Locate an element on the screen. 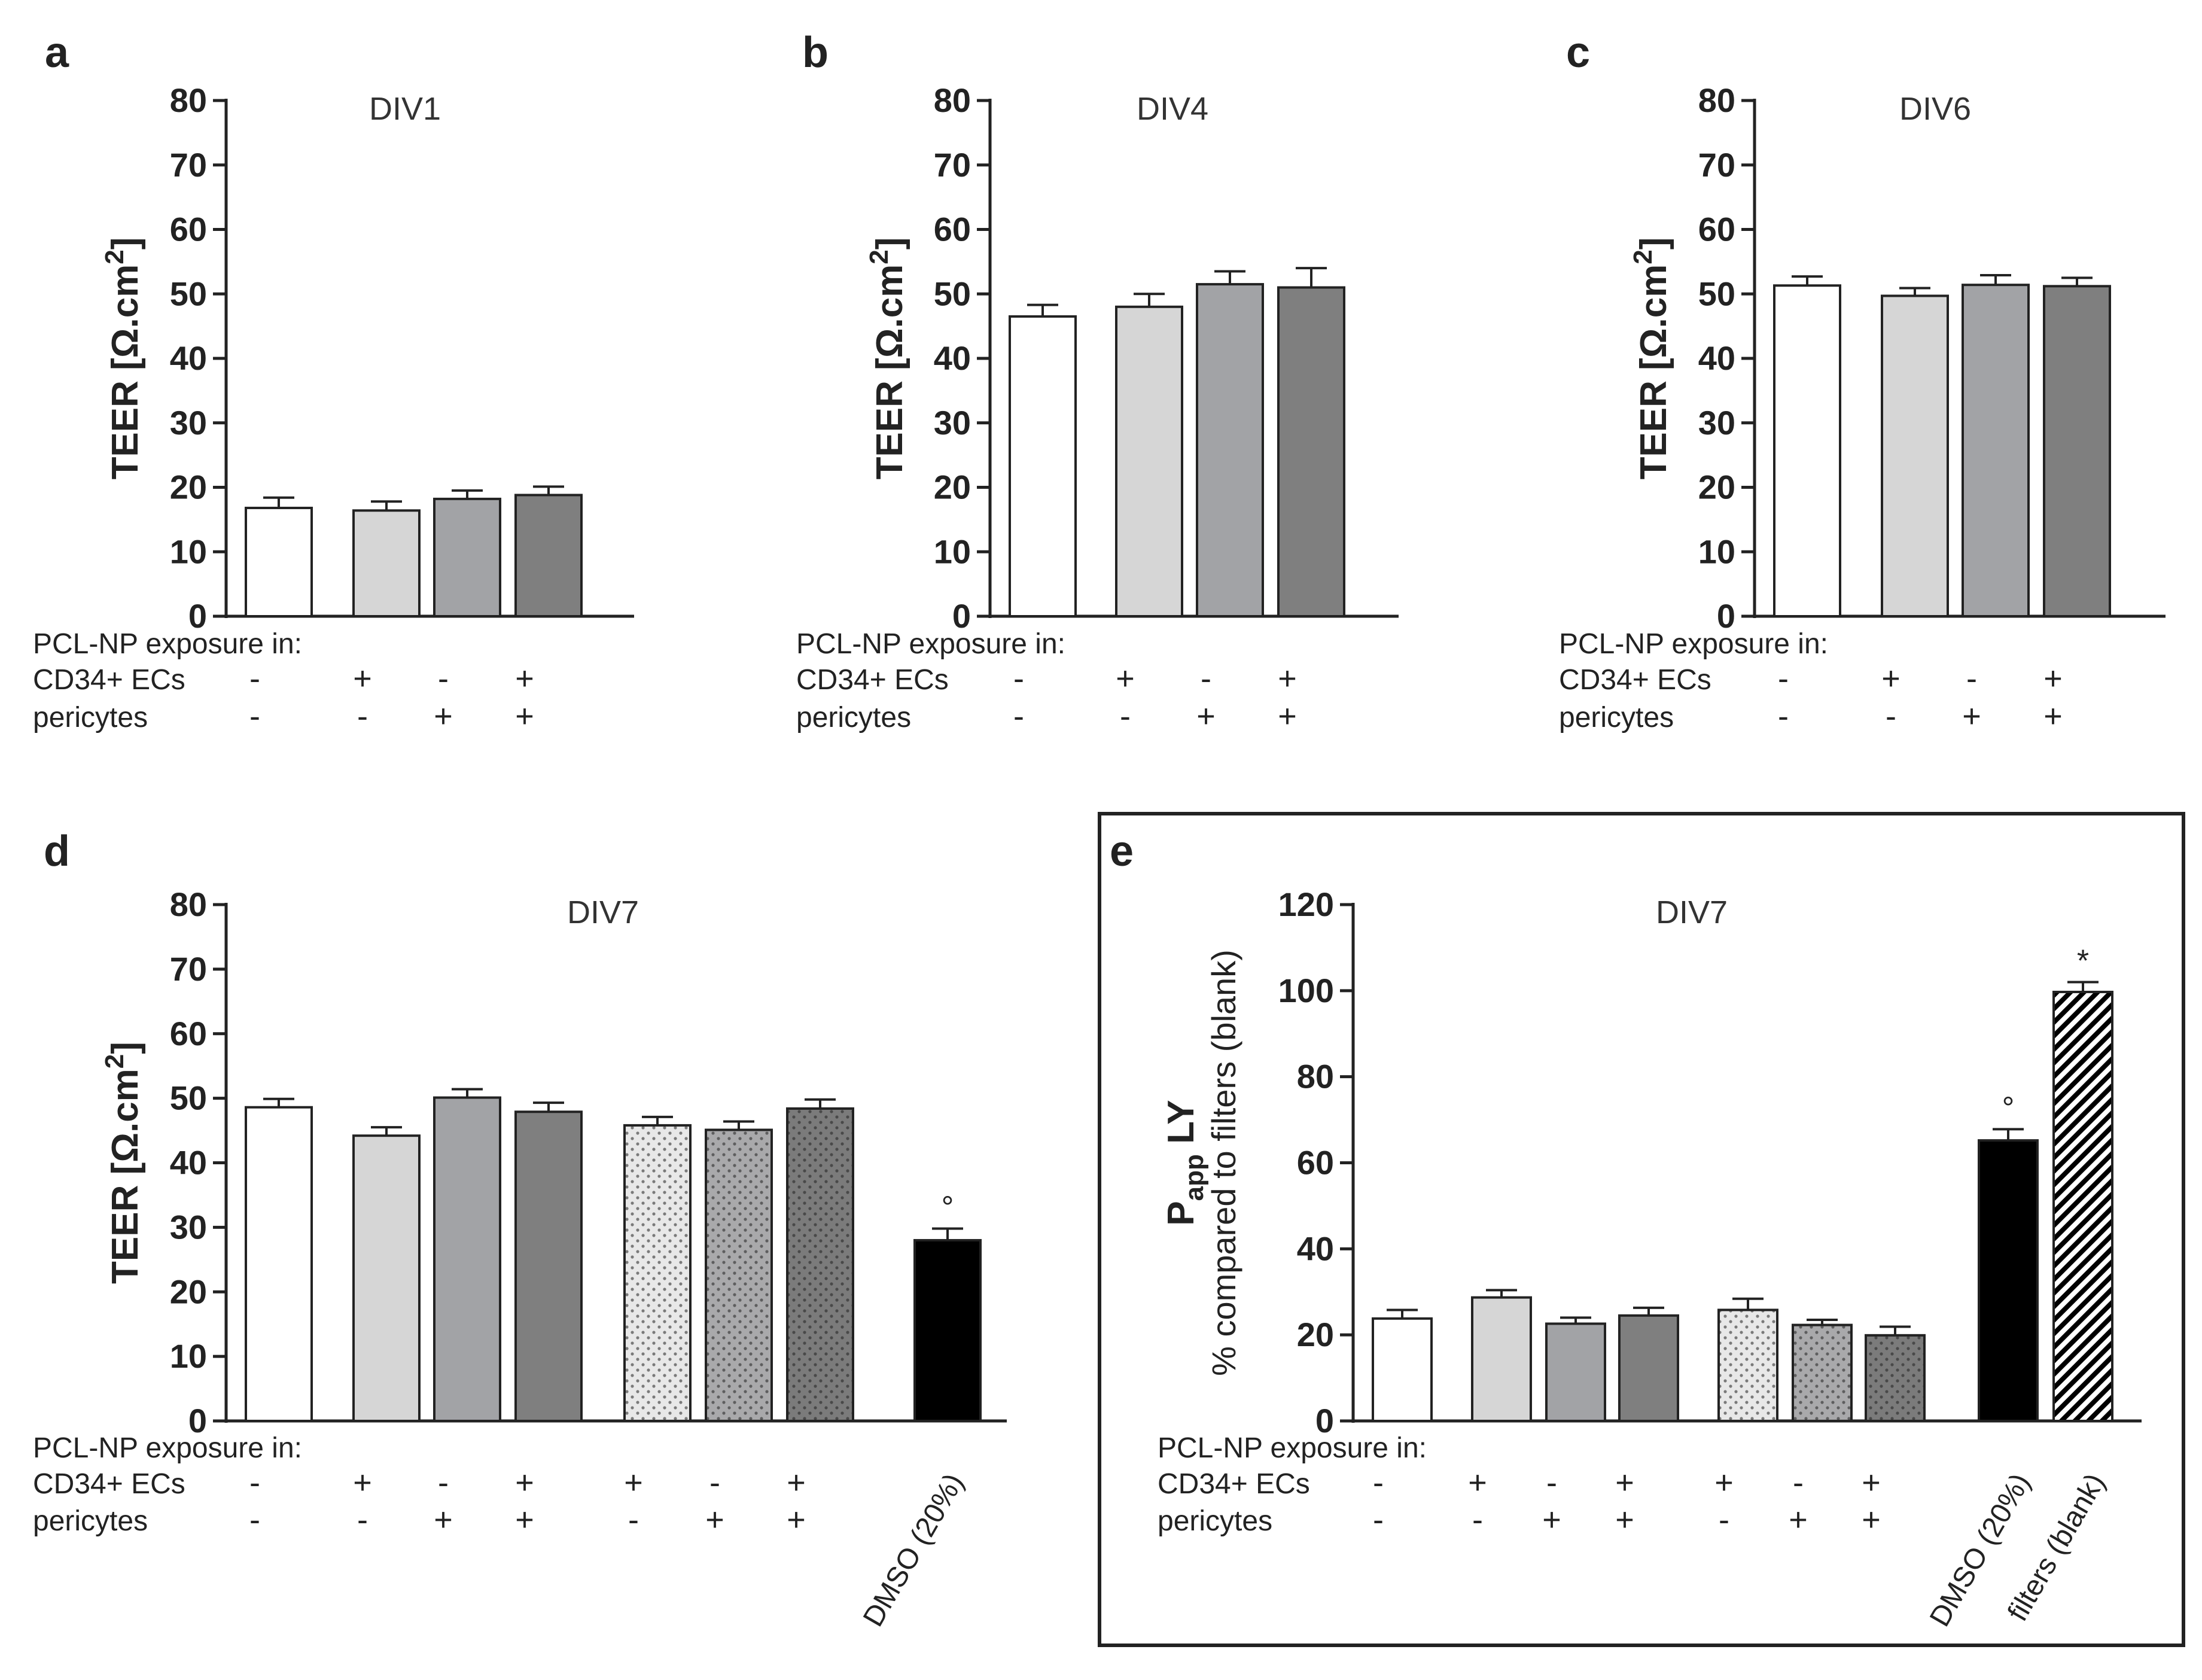  y-tick-label-a: 30 is located at coordinates (188, 423).